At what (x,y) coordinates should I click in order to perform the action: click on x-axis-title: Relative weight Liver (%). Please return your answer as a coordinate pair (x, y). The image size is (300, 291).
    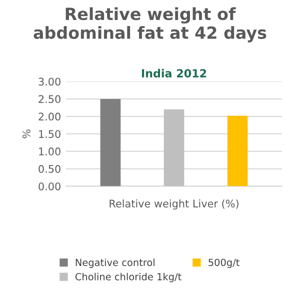
    Looking at the image, I should click on (174, 204).